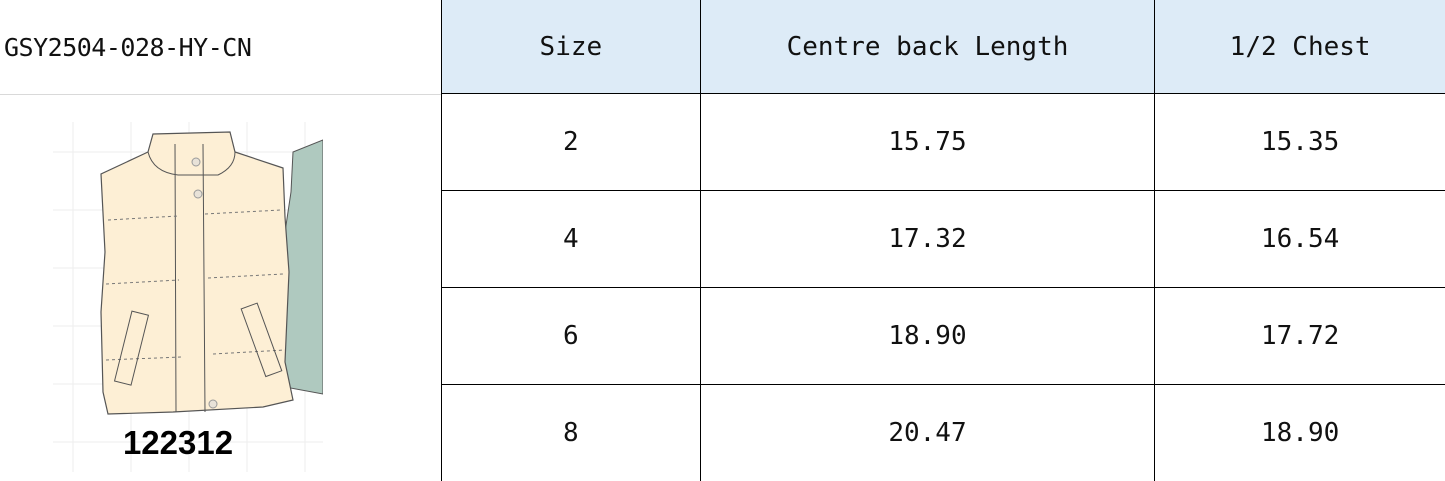 The height and width of the screenshot is (481, 1445). What do you see at coordinates (927, 336) in the screenshot?
I see `cell-length: 18.90` at bounding box center [927, 336].